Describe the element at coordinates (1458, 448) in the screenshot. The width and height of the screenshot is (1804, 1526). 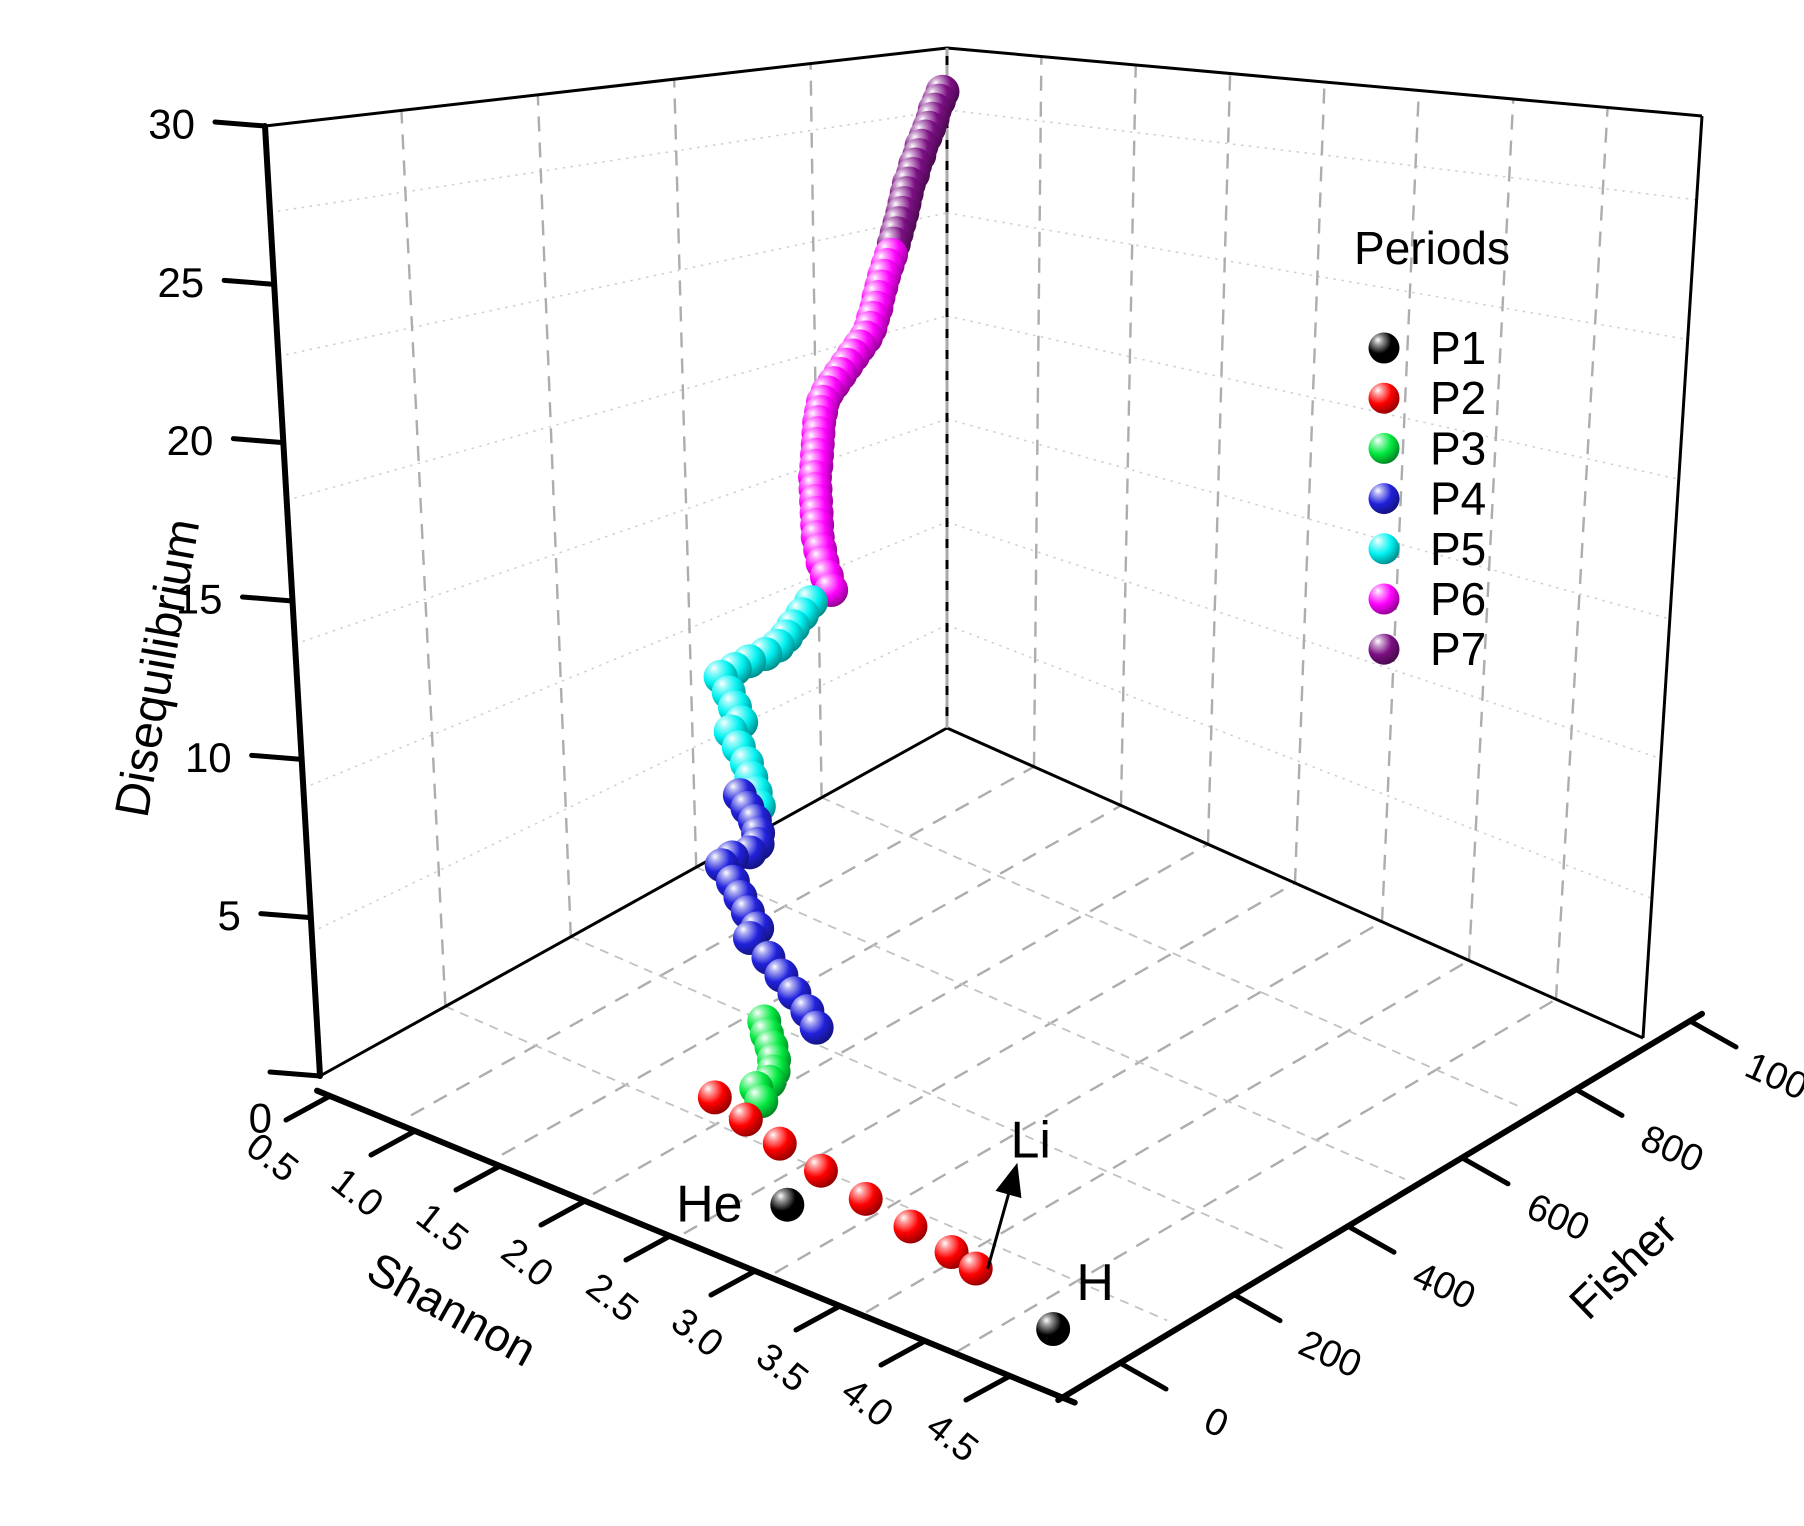
I see `legend-entry-label: P3` at that location.